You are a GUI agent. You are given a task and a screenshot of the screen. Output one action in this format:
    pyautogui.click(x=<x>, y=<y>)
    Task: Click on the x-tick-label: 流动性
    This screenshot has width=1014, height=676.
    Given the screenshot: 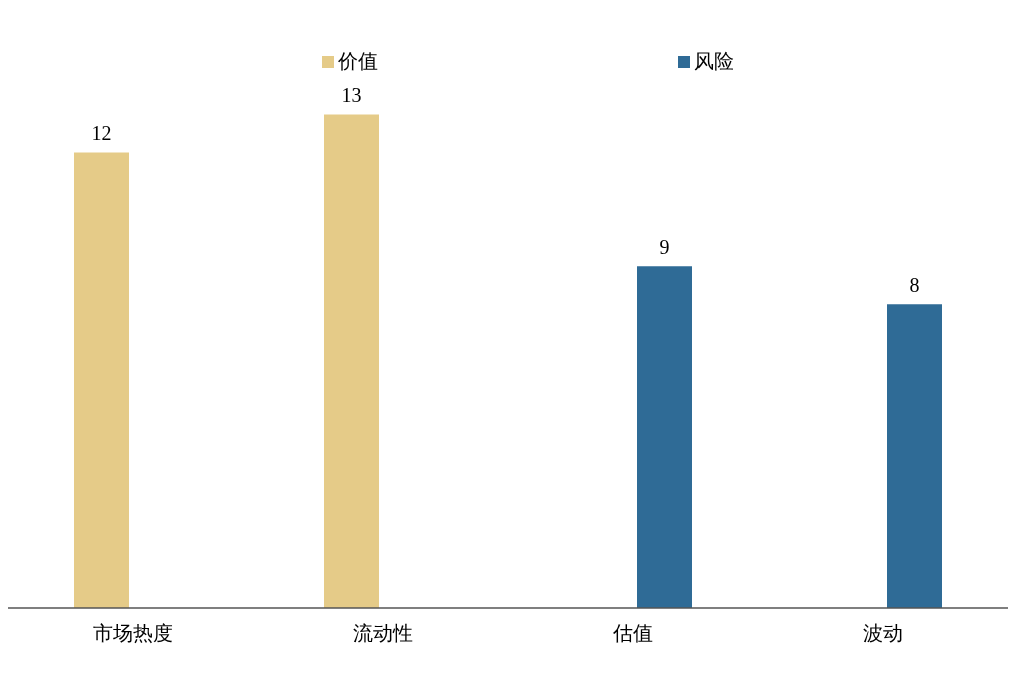 What is the action you would take?
    pyautogui.click(x=383, y=633)
    